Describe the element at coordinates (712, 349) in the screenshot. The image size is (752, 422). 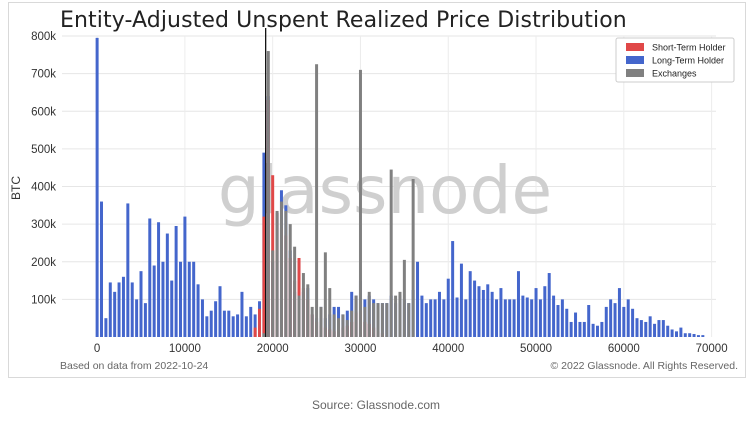
I see `x-tick-label: 70000` at that location.